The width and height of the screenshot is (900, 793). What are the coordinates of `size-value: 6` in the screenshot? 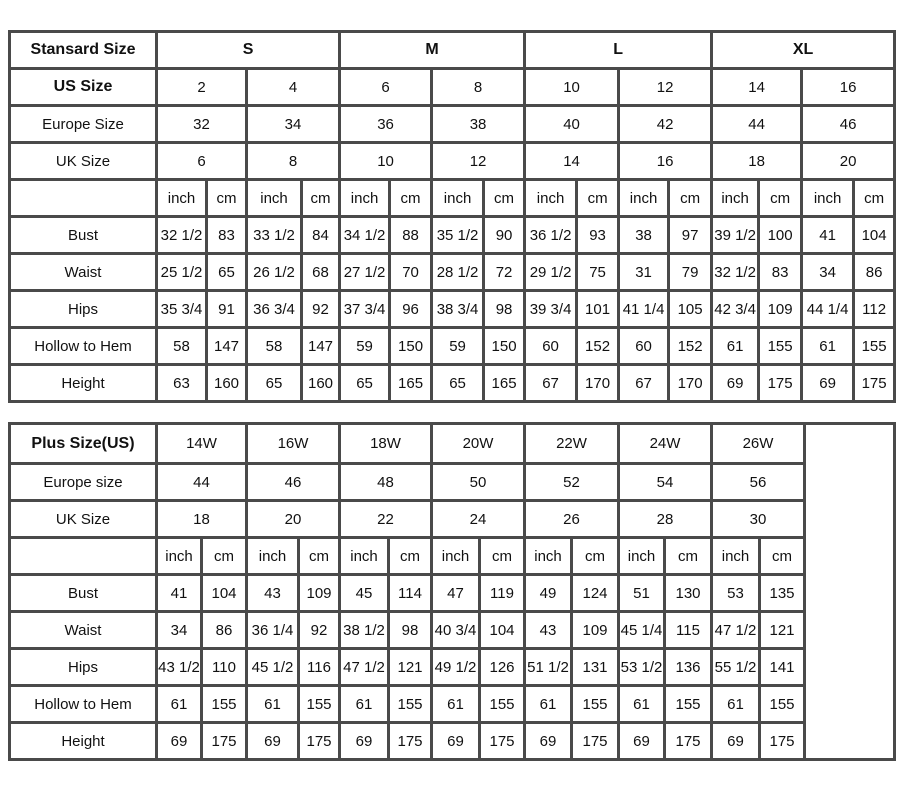 It's located at (201, 161).